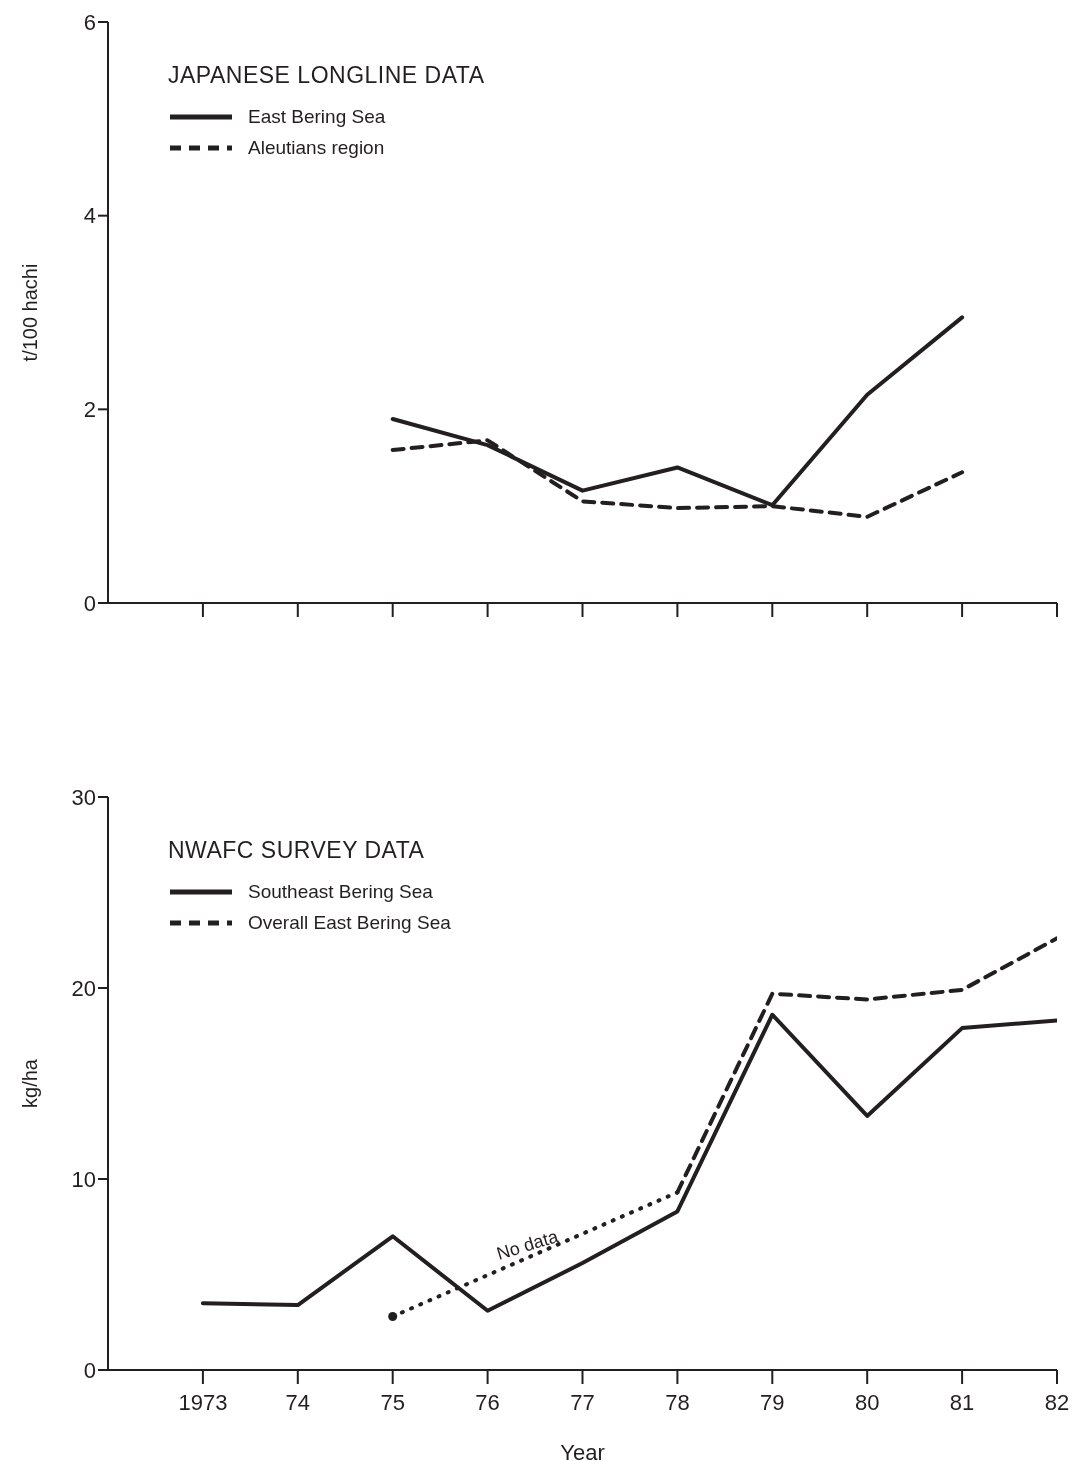 The image size is (1078, 1461). I want to click on x-tick-label: 79, so click(772, 1402).